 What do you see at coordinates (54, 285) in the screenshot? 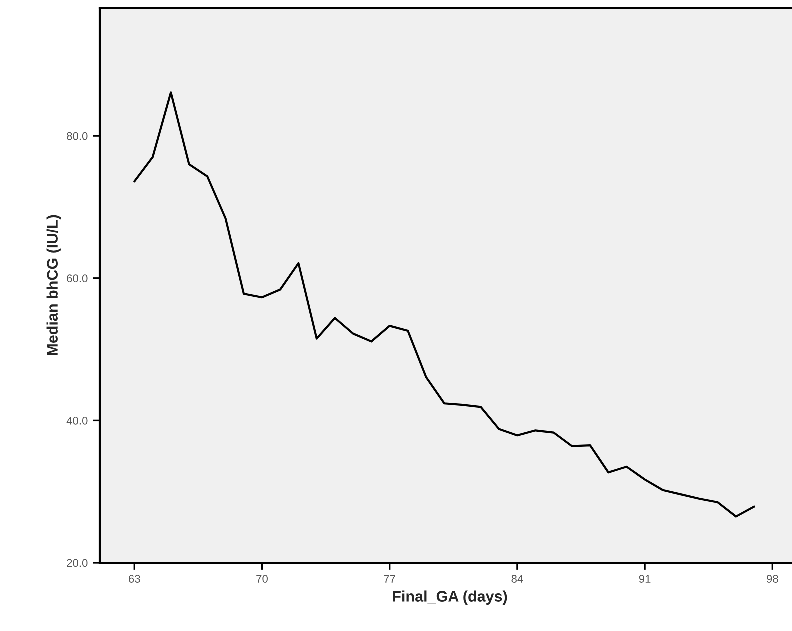
I see `y-axis-title: Median bhCG (IU/L)` at bounding box center [54, 285].